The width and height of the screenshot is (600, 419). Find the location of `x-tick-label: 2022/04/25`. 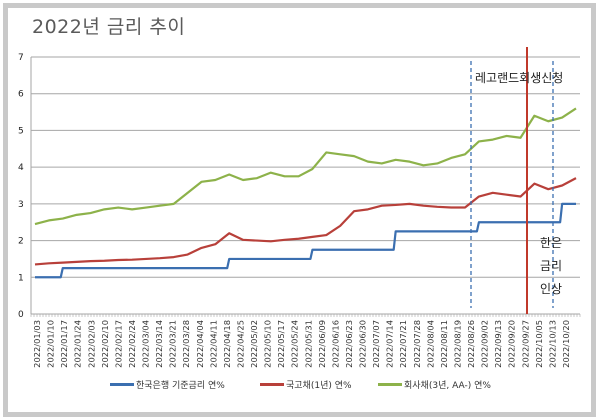

x-tick-label: 2022/04/25 is located at coordinates (240, 344).